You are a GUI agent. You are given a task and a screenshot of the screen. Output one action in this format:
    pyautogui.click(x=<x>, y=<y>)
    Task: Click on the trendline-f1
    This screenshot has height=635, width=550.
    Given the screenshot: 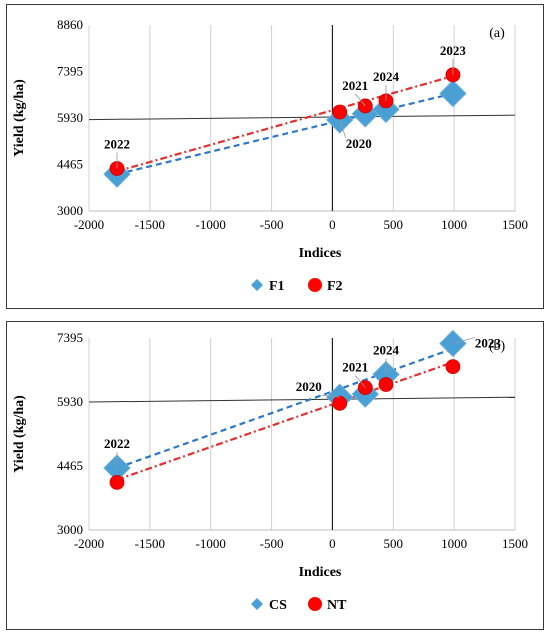 What is the action you would take?
    pyautogui.click(x=285, y=134)
    